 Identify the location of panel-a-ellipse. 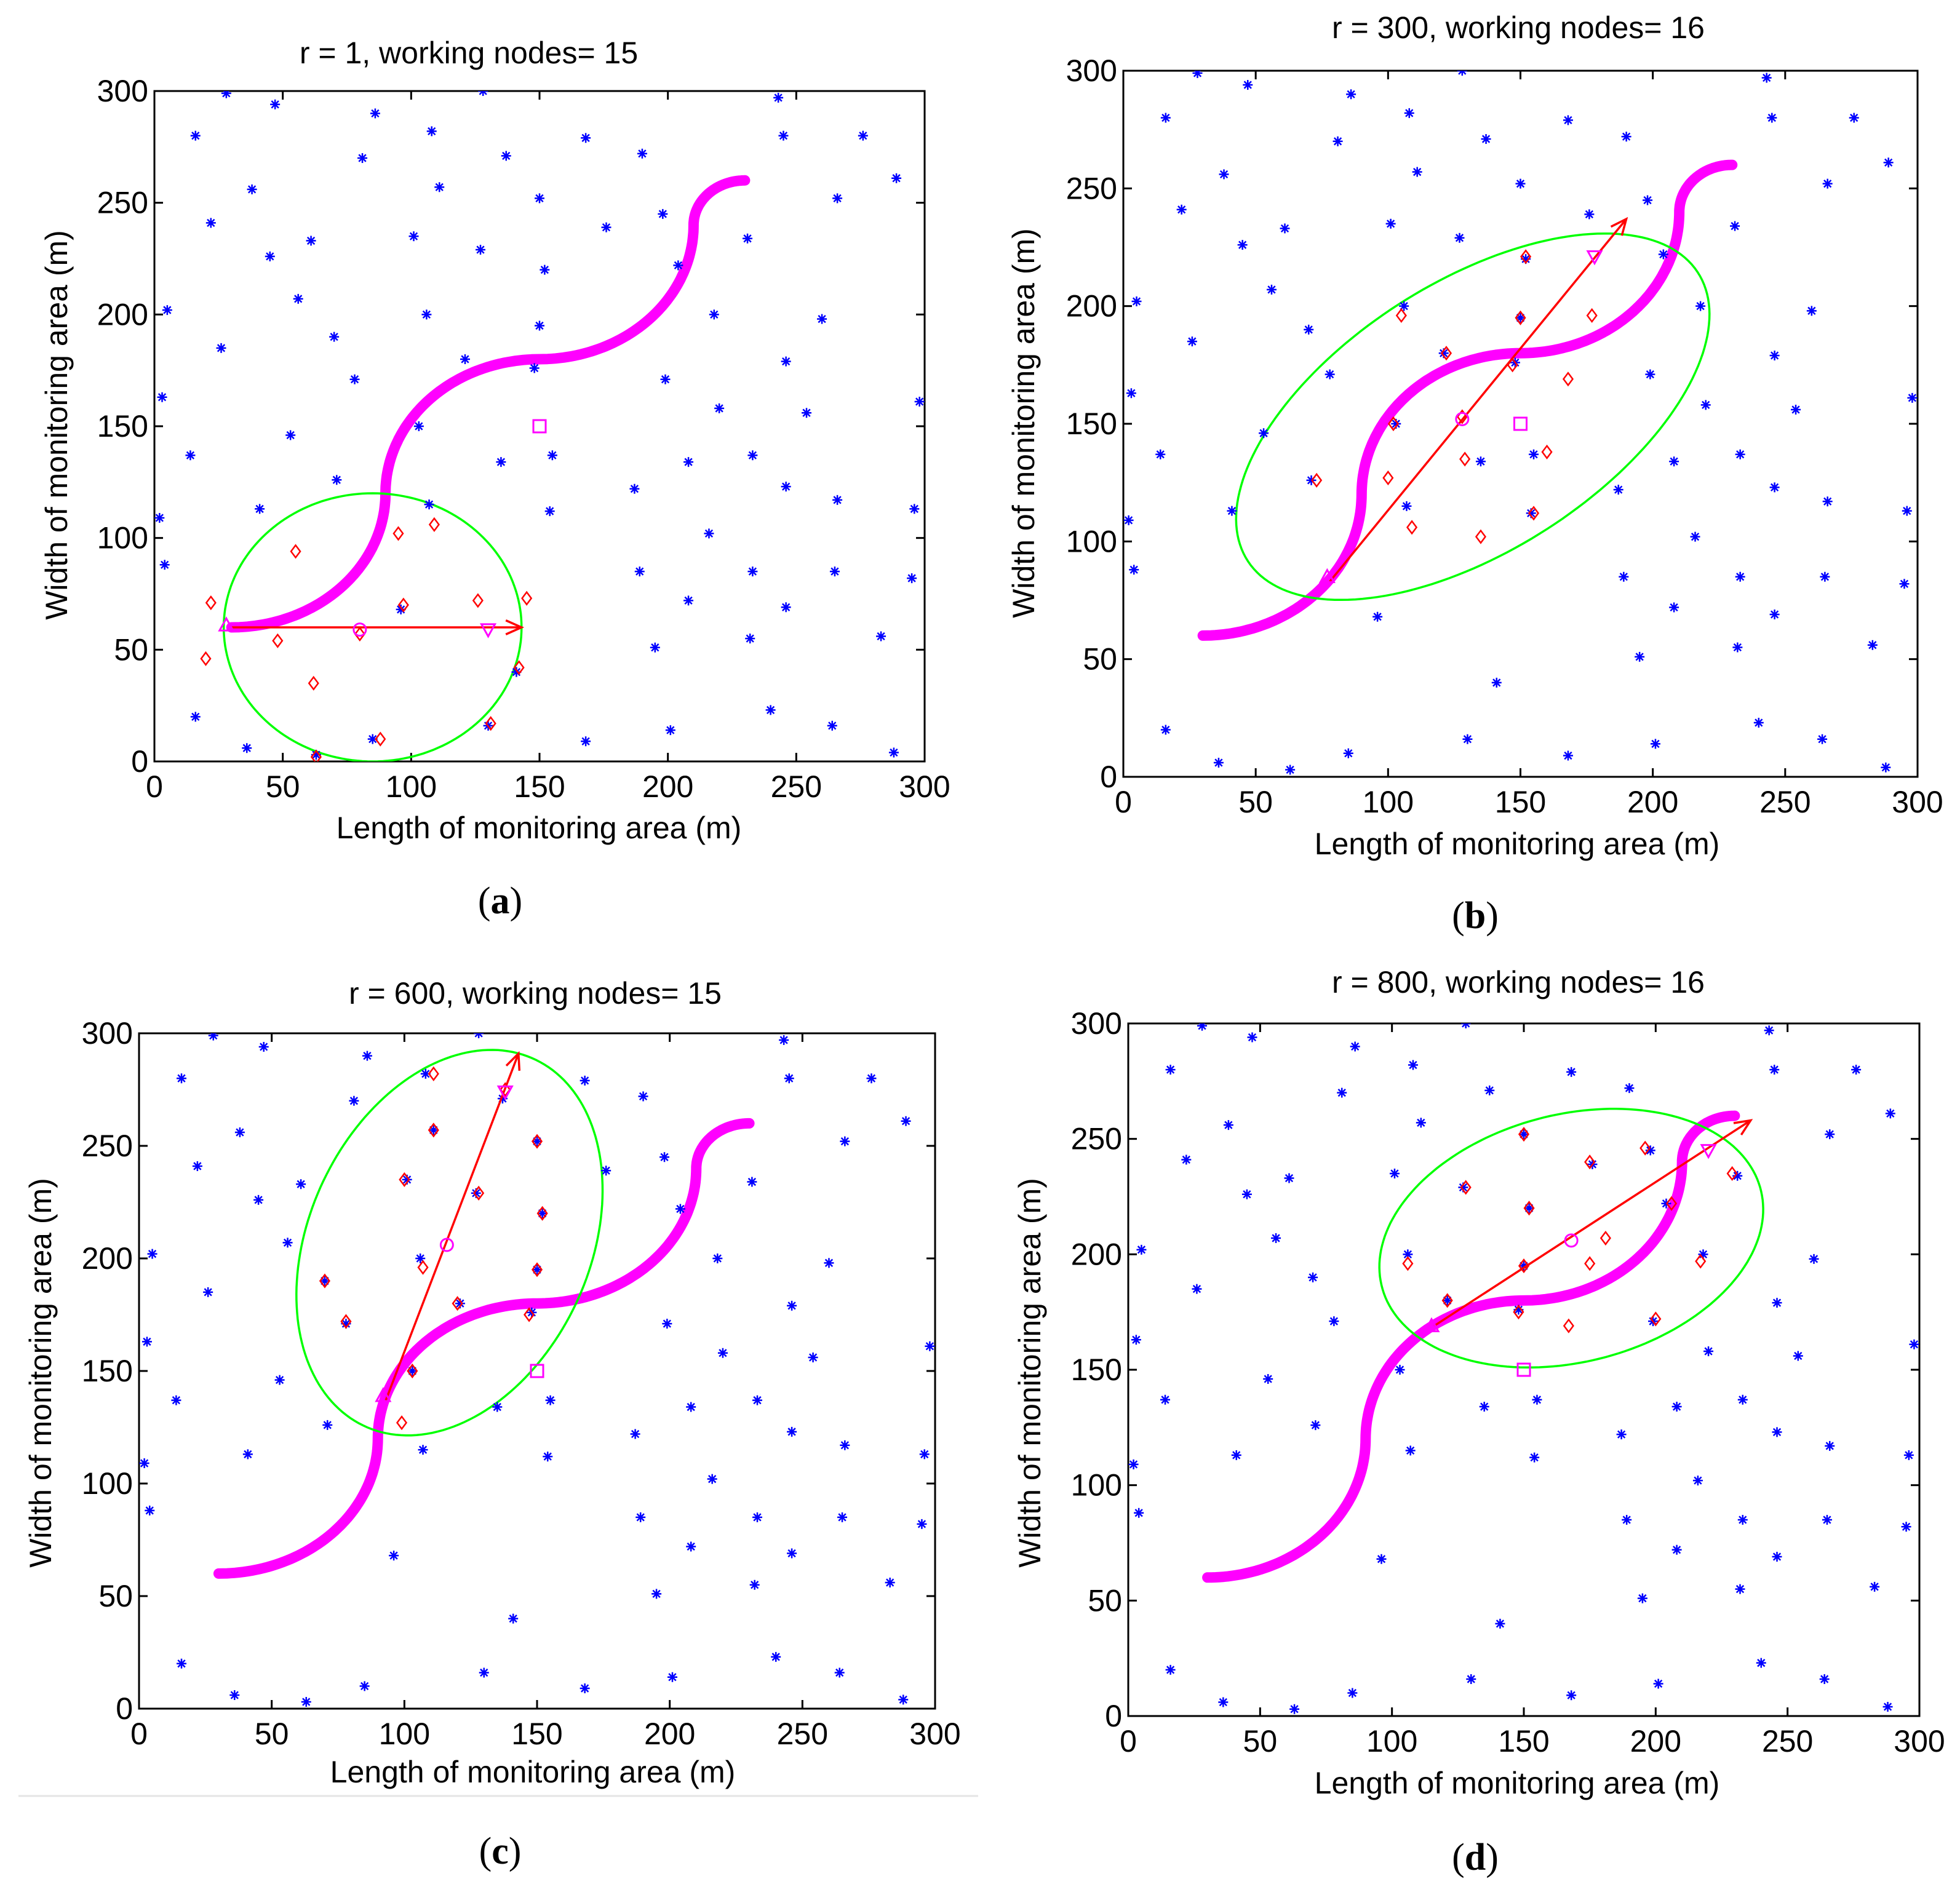
(372, 627).